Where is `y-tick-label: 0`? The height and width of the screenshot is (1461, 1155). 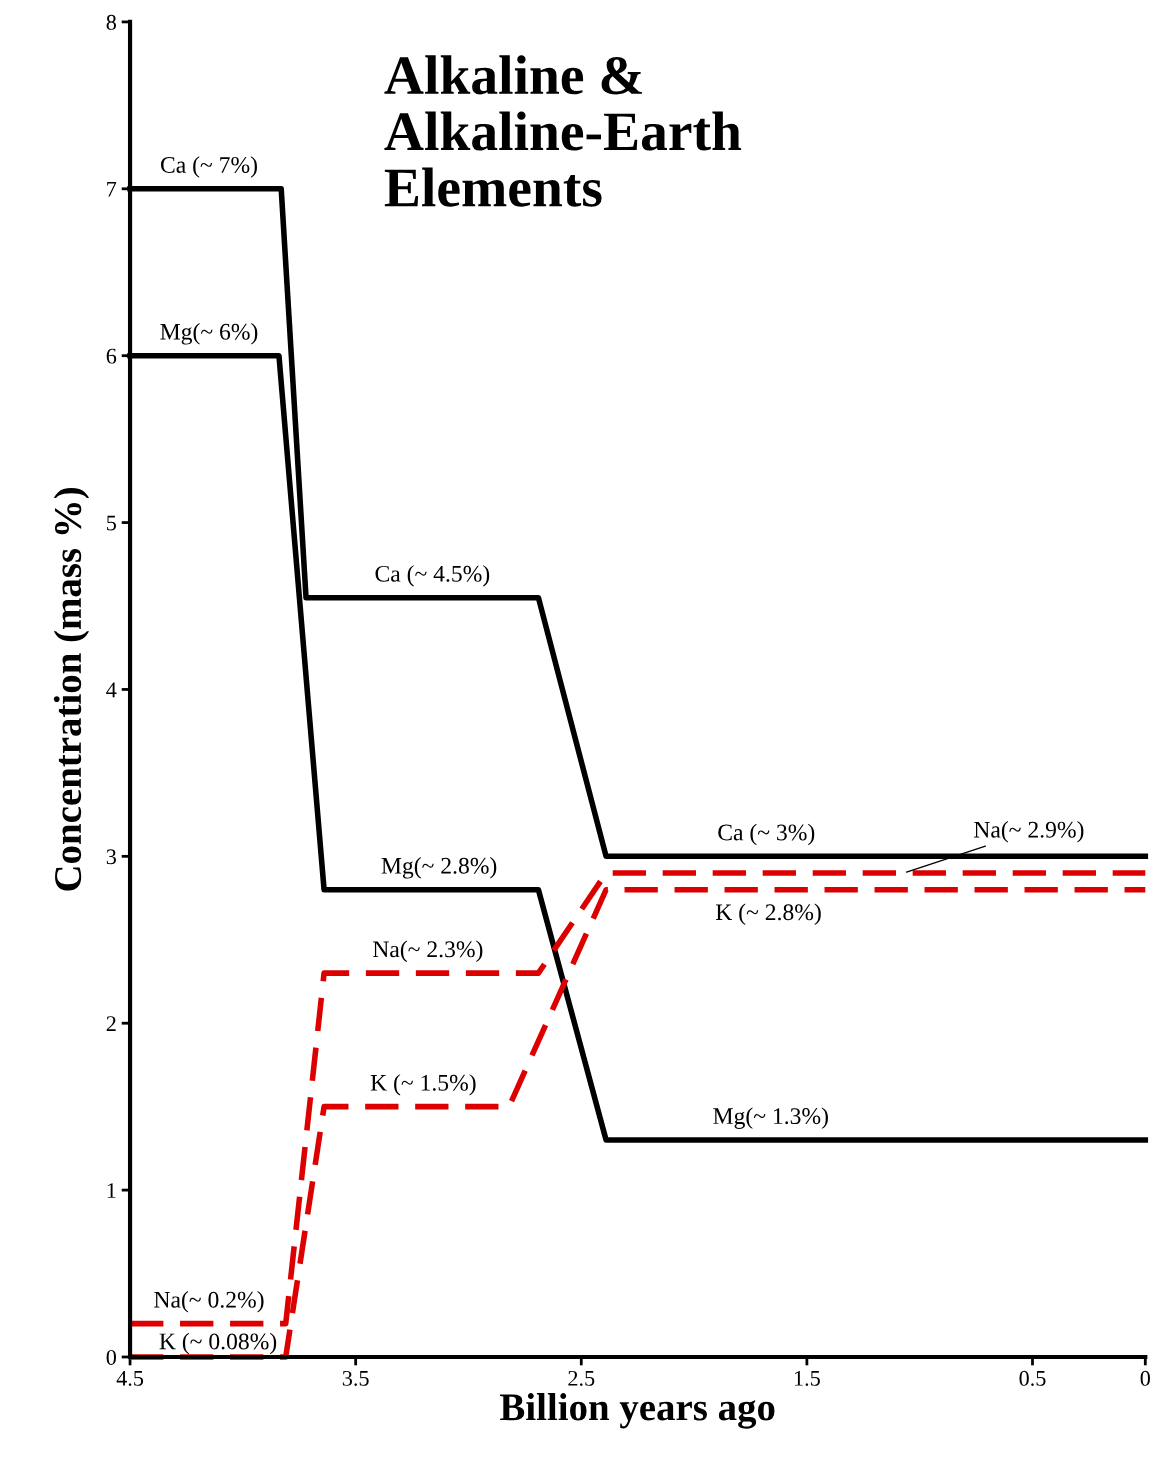 y-tick-label: 0 is located at coordinates (111, 1357).